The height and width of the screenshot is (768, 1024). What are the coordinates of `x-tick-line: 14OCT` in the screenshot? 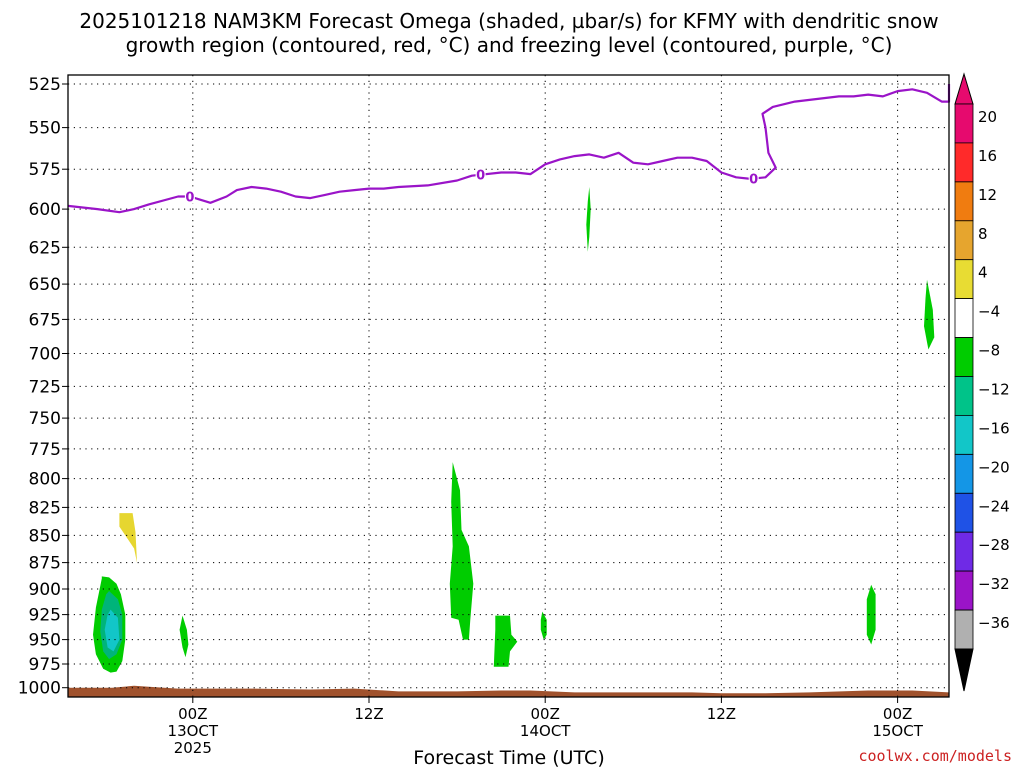 It's located at (545, 731).